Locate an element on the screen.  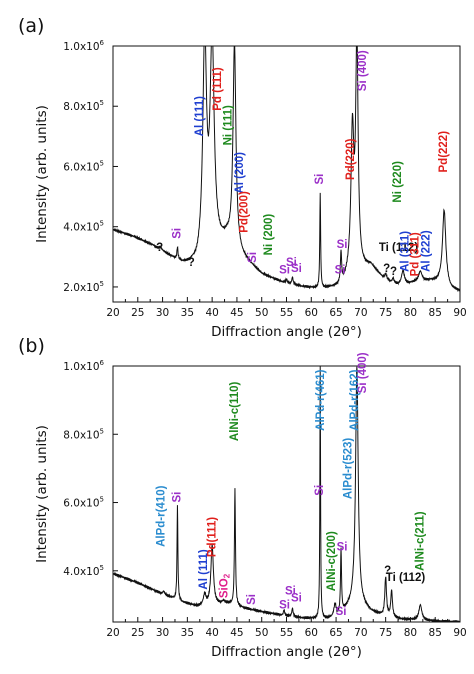
peak-annotation: Pd (311) is located at coordinates (415, 254).